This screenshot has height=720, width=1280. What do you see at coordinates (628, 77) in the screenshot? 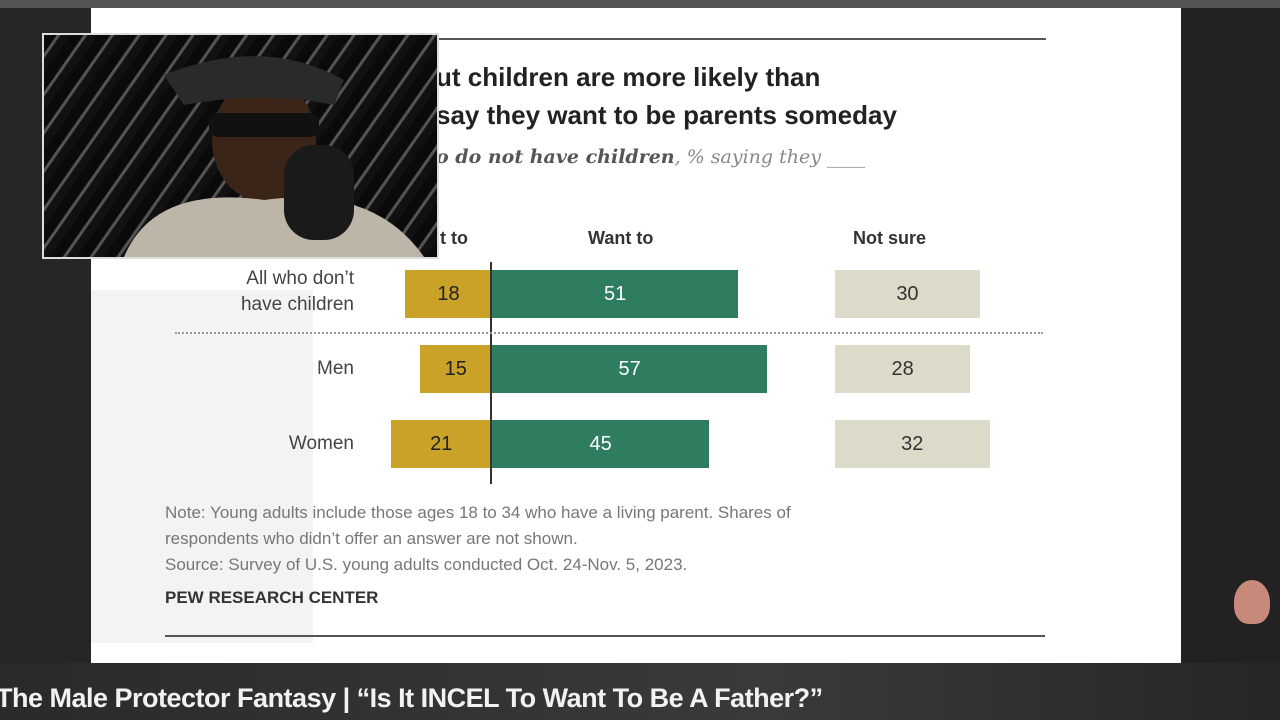
I see `chart-title-line1: ut children are more likely than` at bounding box center [628, 77].